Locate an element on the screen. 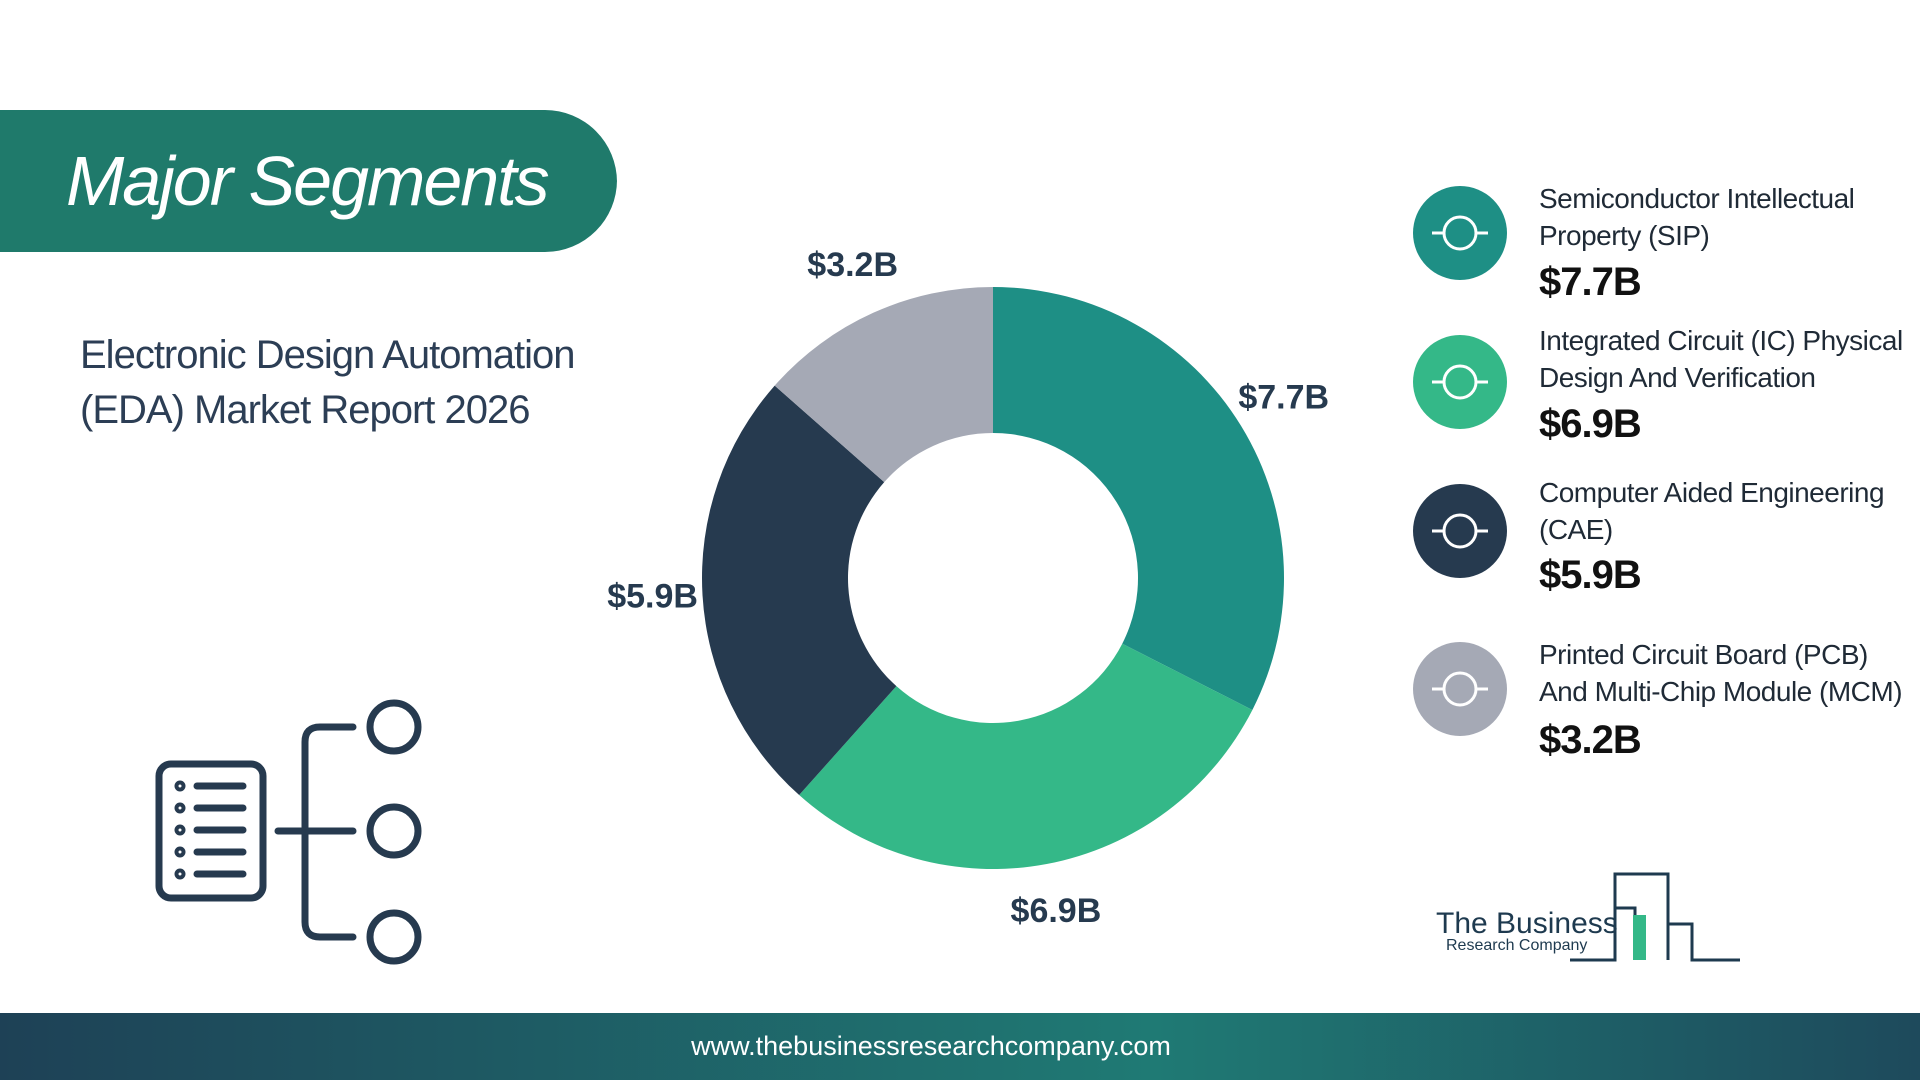  data-label: $7.7B is located at coordinates (1283, 398).